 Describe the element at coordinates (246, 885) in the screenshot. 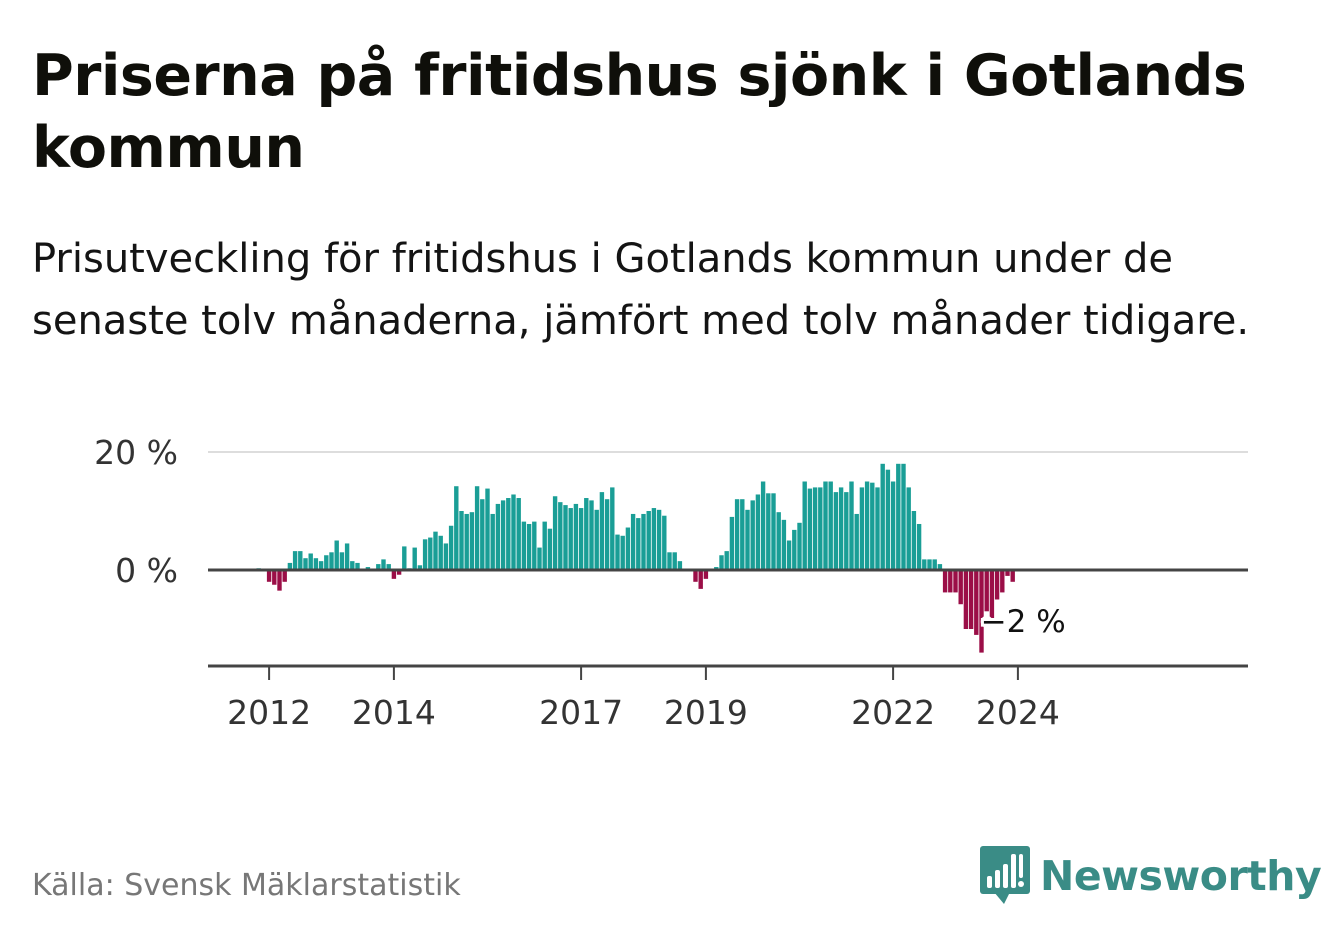

I see `source-note: Källa: Svensk Mäklarstatistik` at that location.